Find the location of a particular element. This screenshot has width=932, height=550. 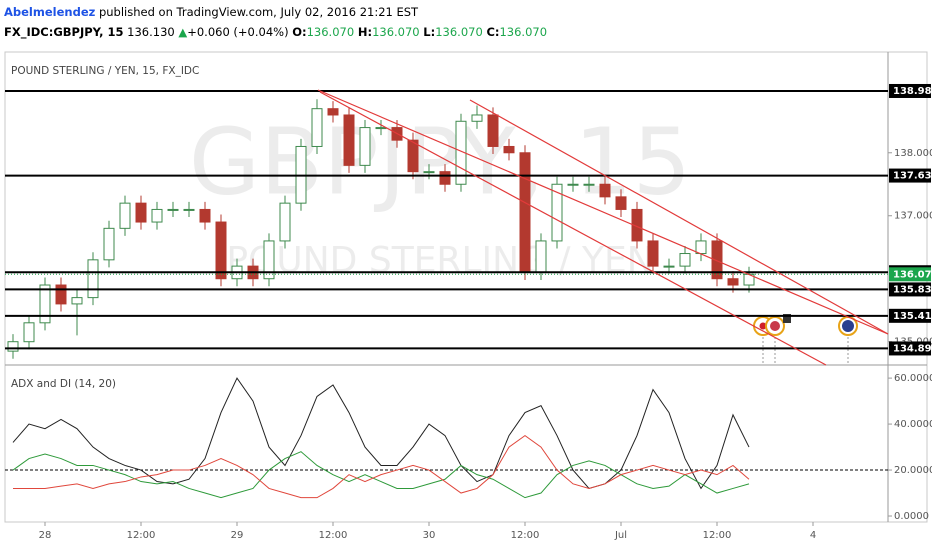

ohlc-label: O: is located at coordinates (299, 32).